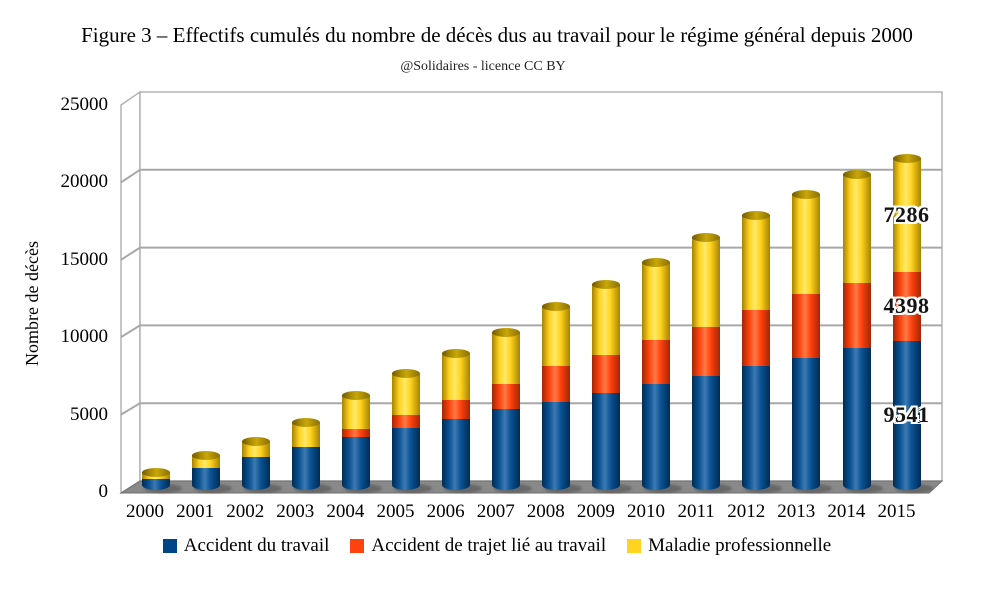 The width and height of the screenshot is (994, 591). Describe the element at coordinates (295, 511) in the screenshot. I see `x-axis-tick-label: 2003` at that location.